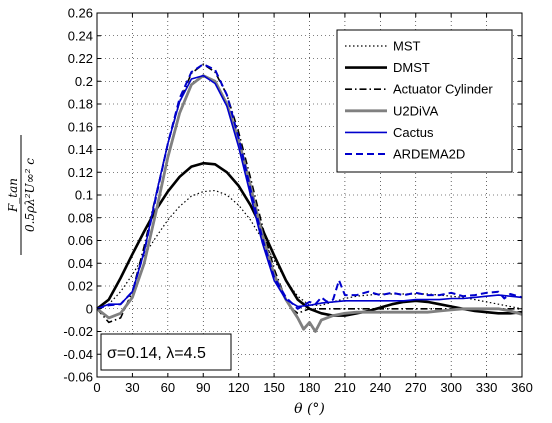 The height and width of the screenshot is (423, 552). I want to click on legend-label: ARDEMA2D, so click(429, 154).